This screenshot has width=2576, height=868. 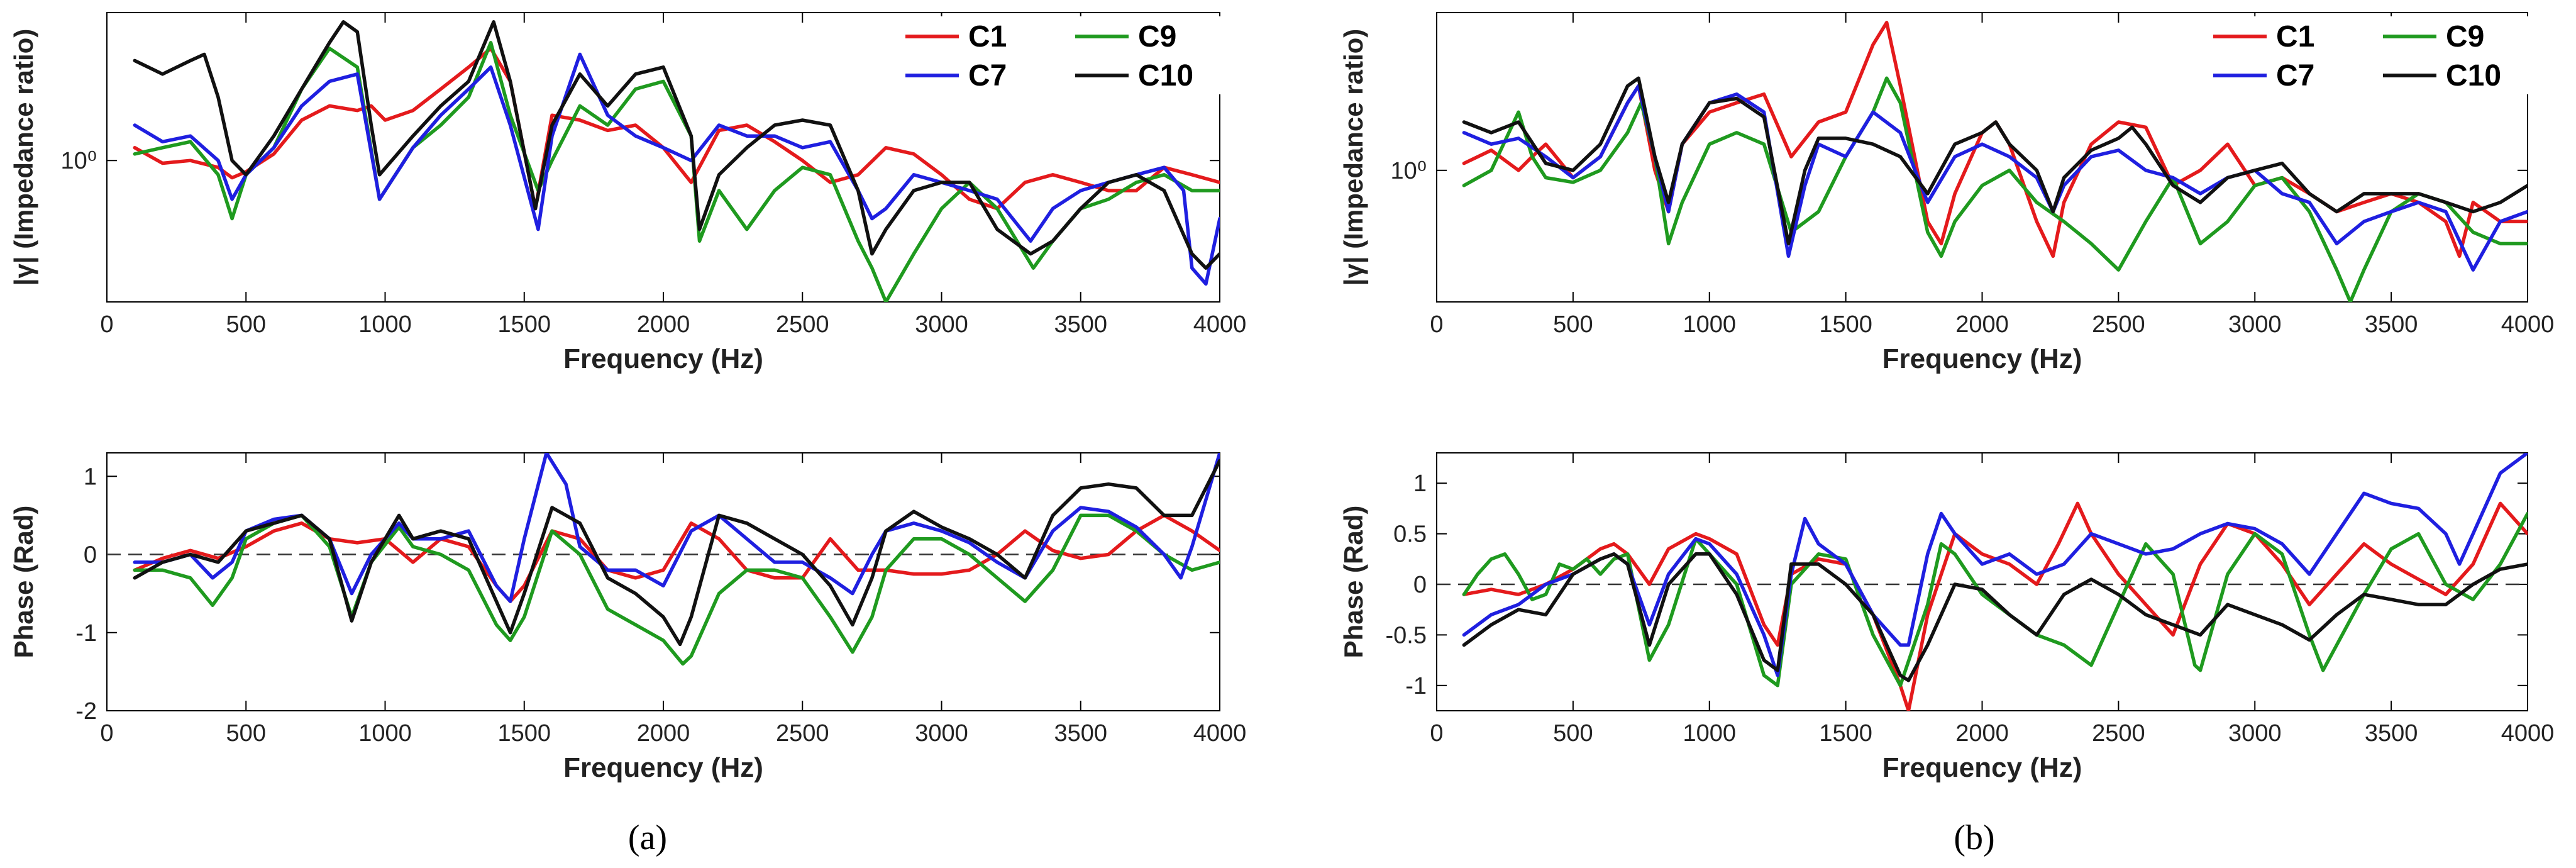 What do you see at coordinates (1406, 635) in the screenshot?
I see `y-tick-label: -0.5` at bounding box center [1406, 635].